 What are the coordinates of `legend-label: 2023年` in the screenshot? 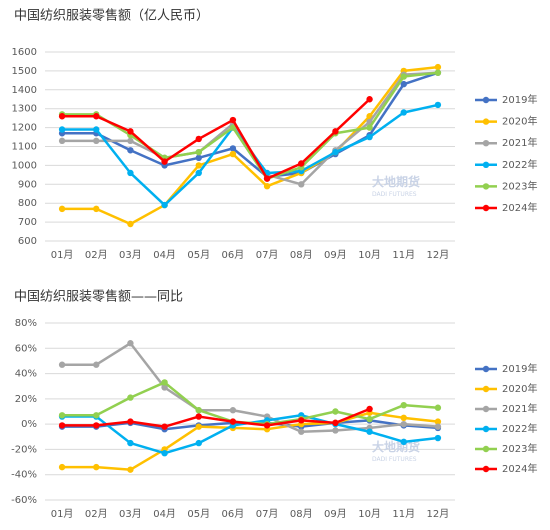 It's located at (519, 448).